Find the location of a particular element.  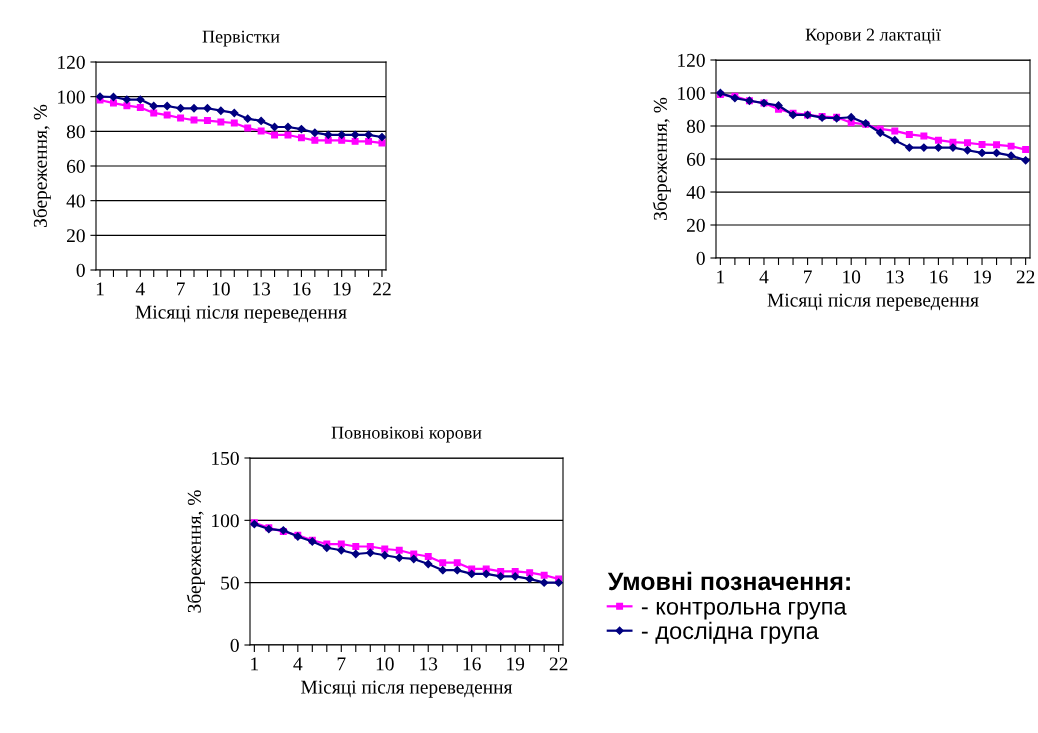

chart-title: Первістки is located at coordinates (241, 38).